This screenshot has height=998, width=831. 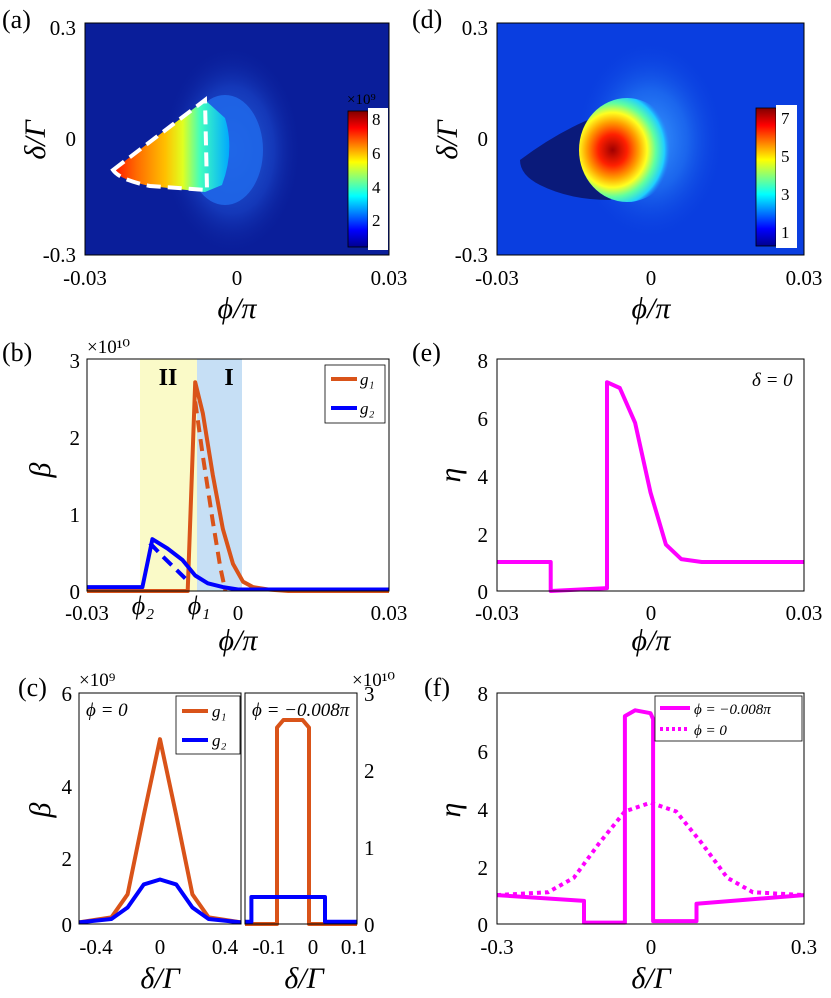 I want to click on colorbar-a-exponent: ×10⁹, so click(x=361, y=100).